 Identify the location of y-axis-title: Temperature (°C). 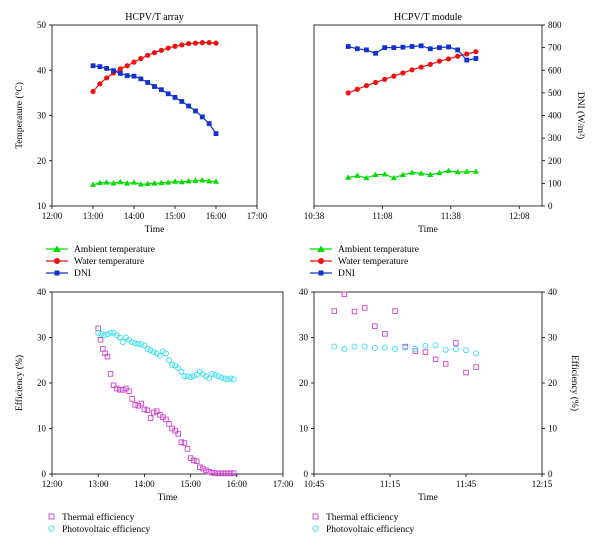
(19, 115).